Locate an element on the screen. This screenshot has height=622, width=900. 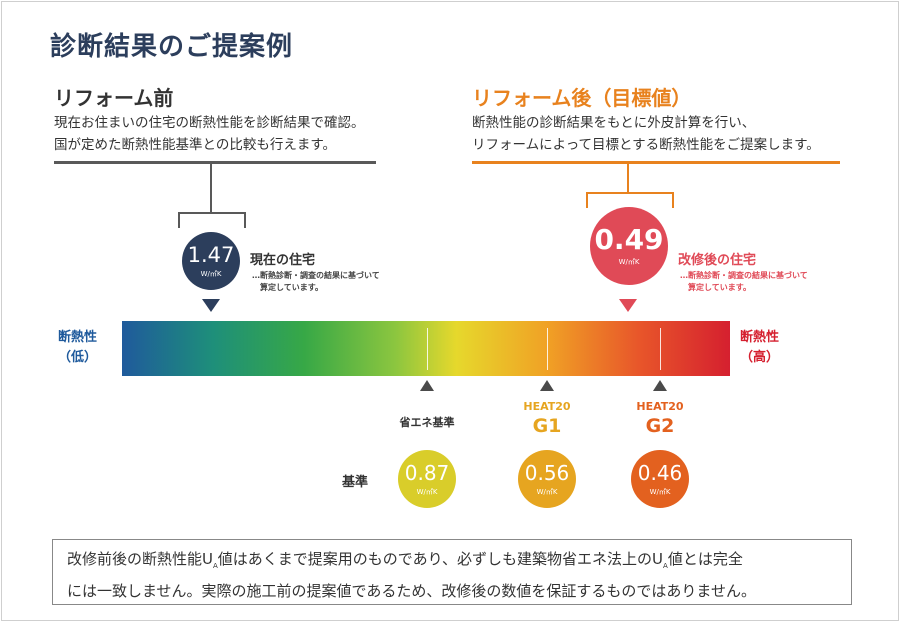
current-value: 1.47 is located at coordinates (211, 254).